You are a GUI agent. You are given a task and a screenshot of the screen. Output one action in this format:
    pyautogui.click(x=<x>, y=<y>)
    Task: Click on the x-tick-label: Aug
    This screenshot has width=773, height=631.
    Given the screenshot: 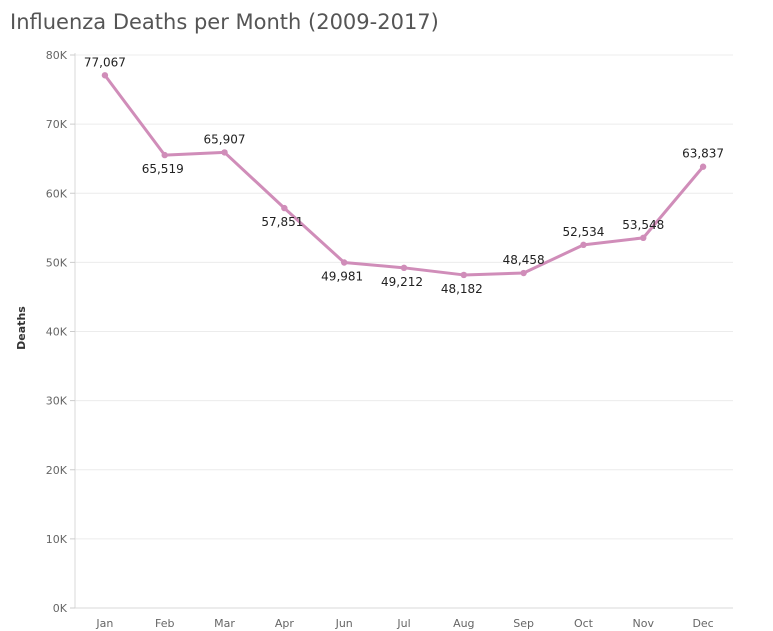 What is the action you would take?
    pyautogui.click(x=463, y=623)
    